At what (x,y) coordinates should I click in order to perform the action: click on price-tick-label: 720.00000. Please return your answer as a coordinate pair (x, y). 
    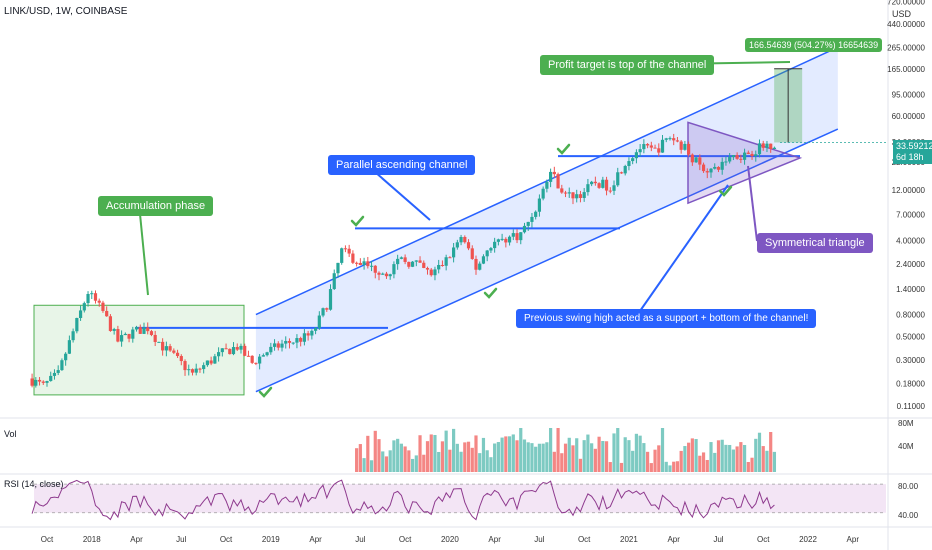
    Looking at the image, I should click on (906, 3).